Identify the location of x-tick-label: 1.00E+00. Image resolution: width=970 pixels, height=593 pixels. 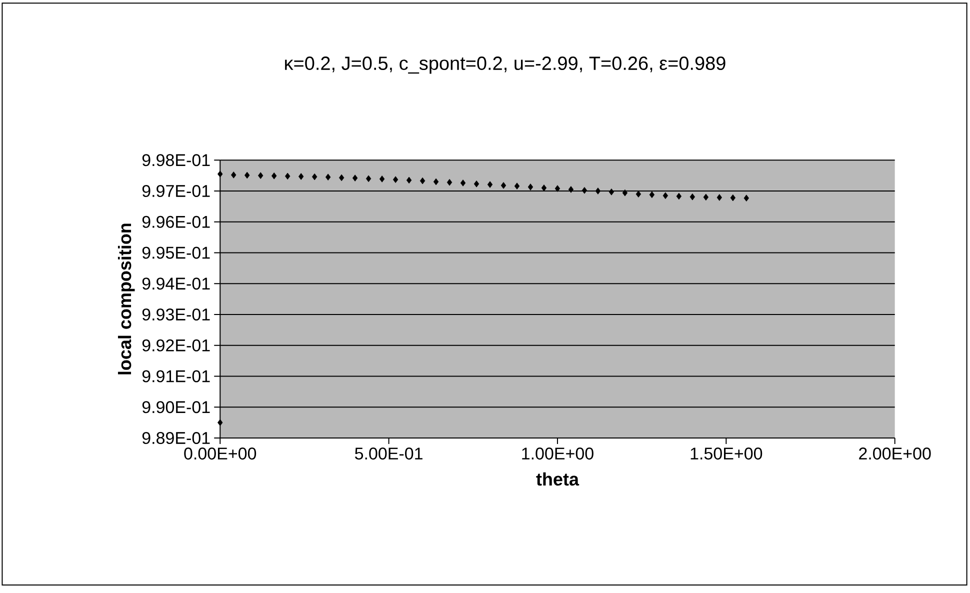
(558, 453).